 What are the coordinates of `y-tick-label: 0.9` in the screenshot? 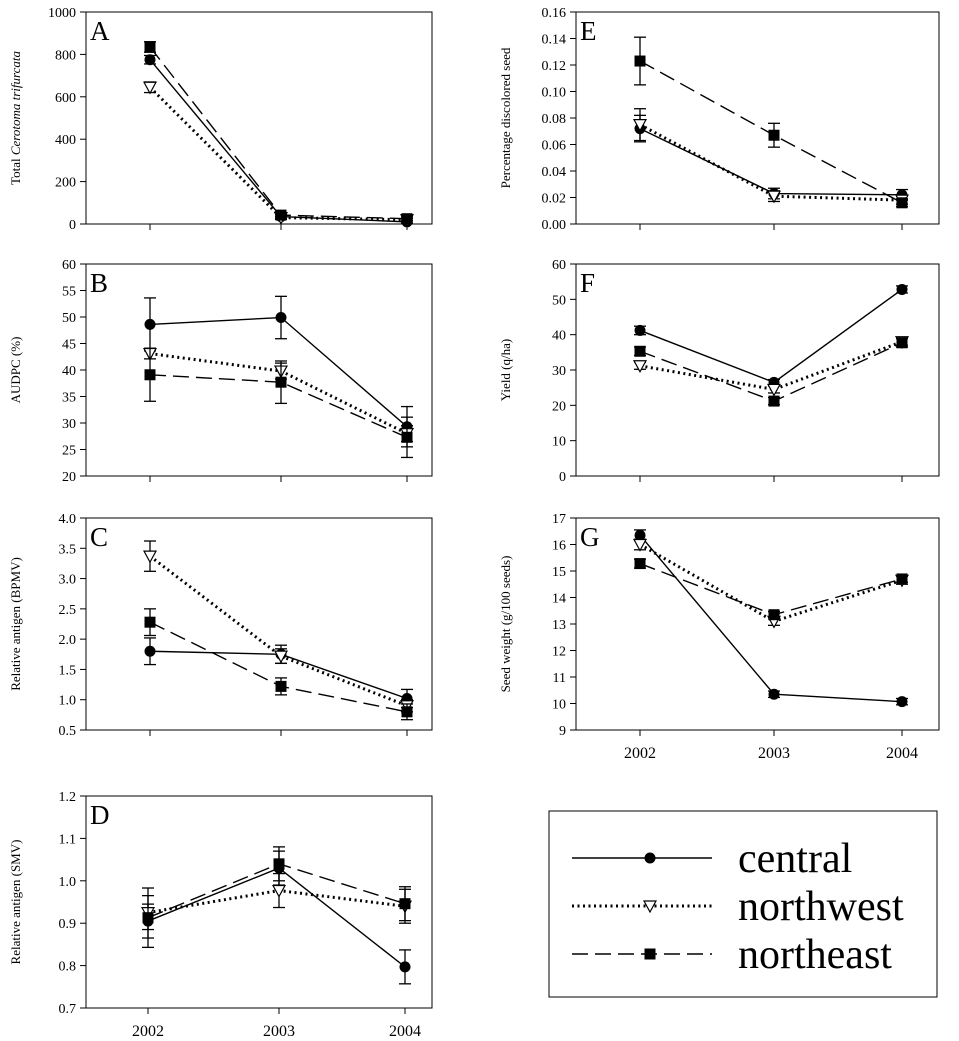 It's located at (68, 924).